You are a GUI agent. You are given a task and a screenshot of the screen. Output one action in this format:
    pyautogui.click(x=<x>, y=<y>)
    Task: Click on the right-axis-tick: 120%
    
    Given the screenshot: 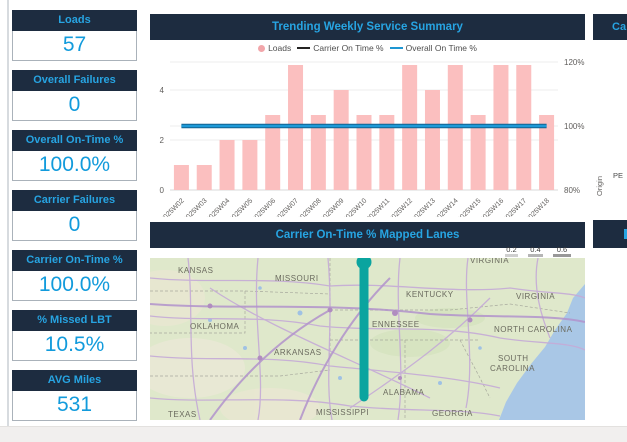 What is the action you would take?
    pyautogui.click(x=574, y=62)
    